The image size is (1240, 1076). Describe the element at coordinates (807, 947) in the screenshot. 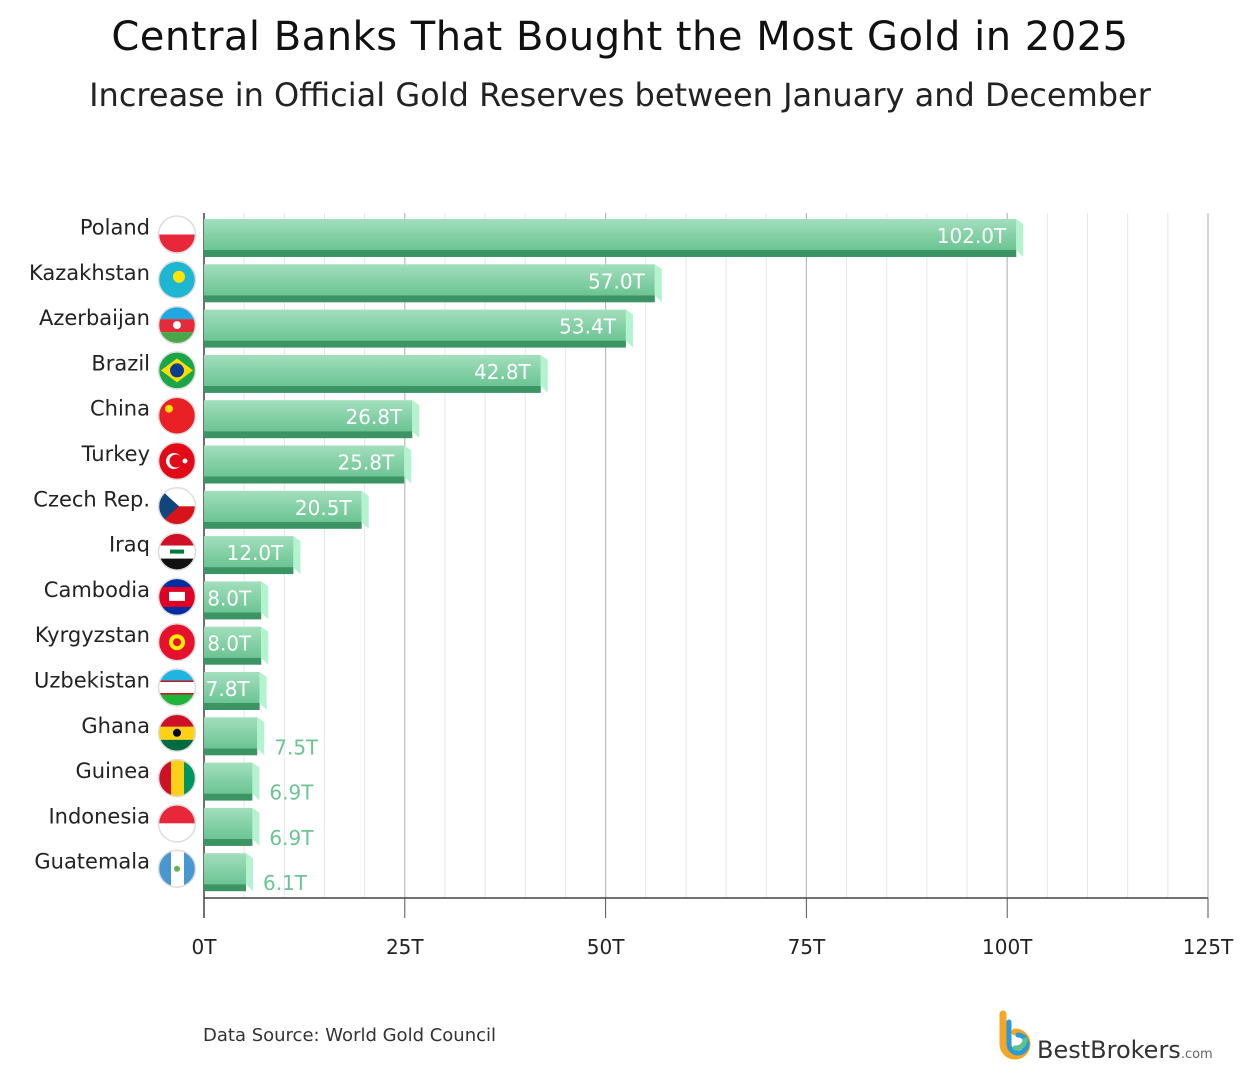

I see `x-tick-label: 75T` at that location.